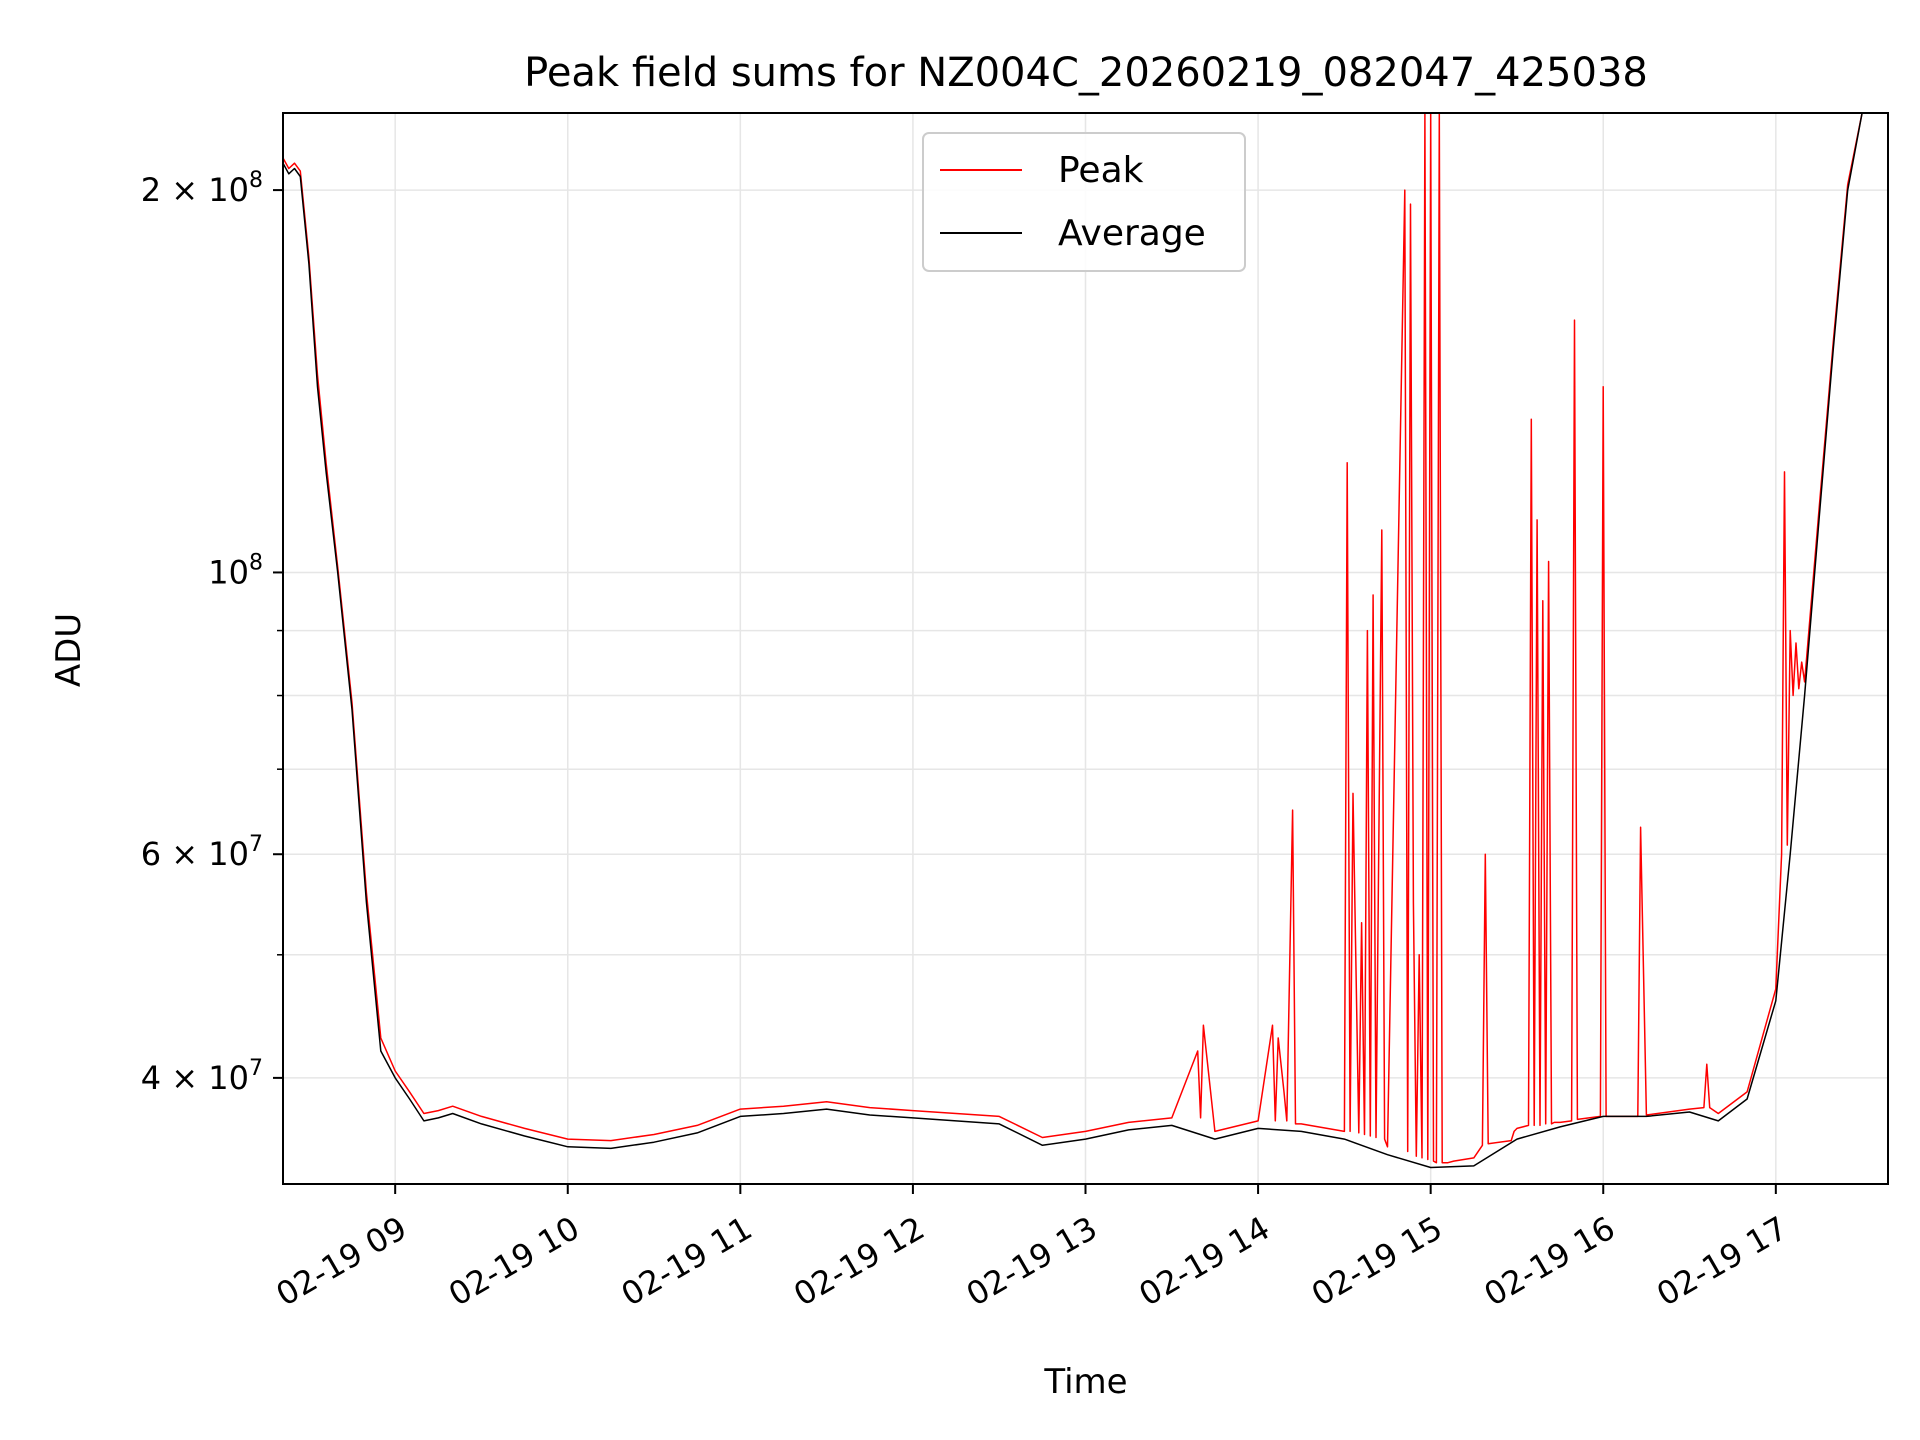 The width and height of the screenshot is (1920, 1440). I want to click on legend: Peak Average, so click(1084, 202).